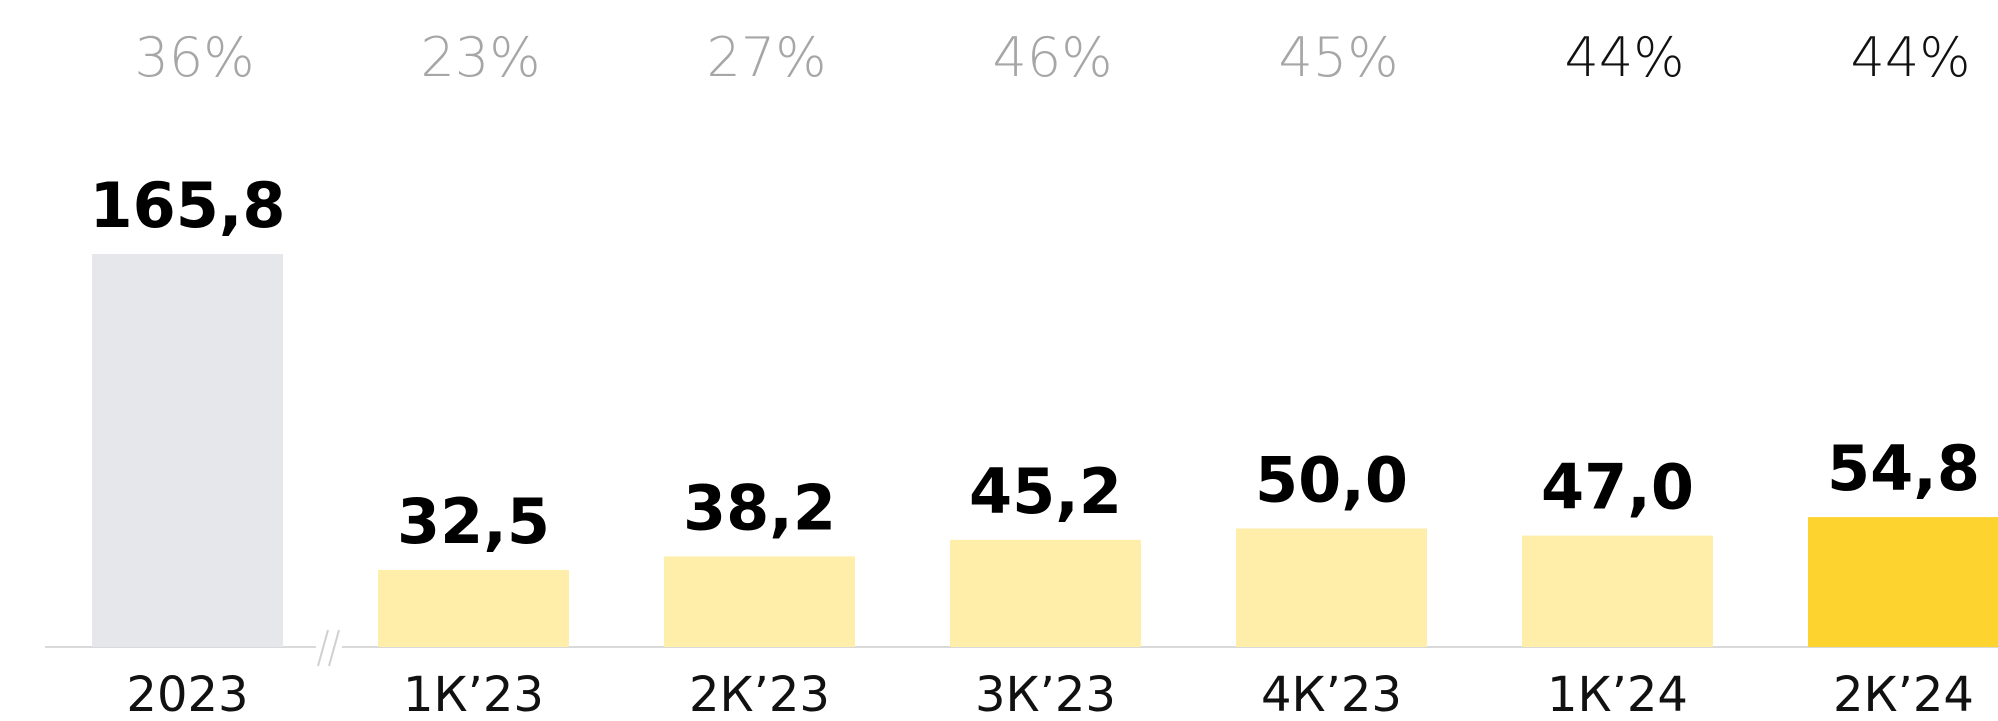  Describe the element at coordinates (759, 694) in the screenshot. I see `x-tick-label: 2К’23` at that location.